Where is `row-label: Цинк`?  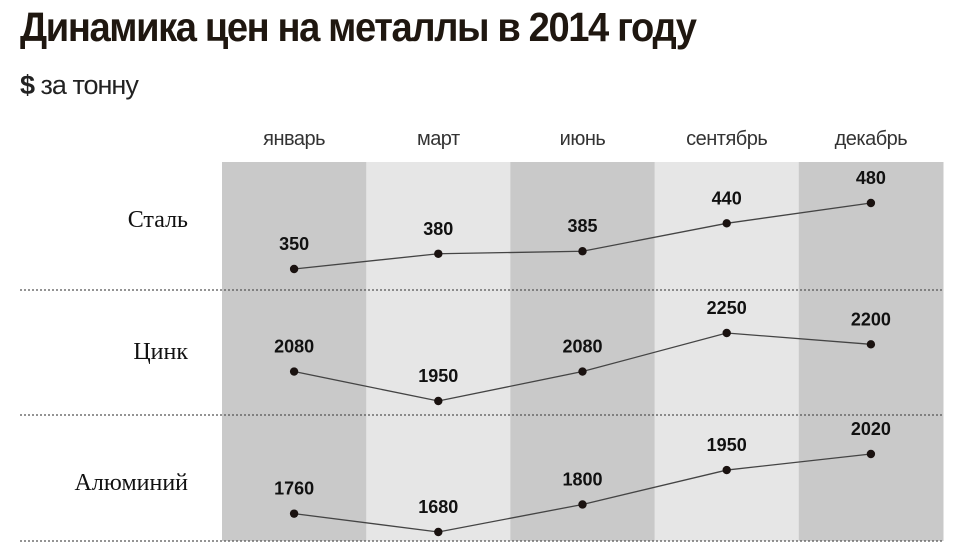
row-label: Цинк is located at coordinates (160, 352).